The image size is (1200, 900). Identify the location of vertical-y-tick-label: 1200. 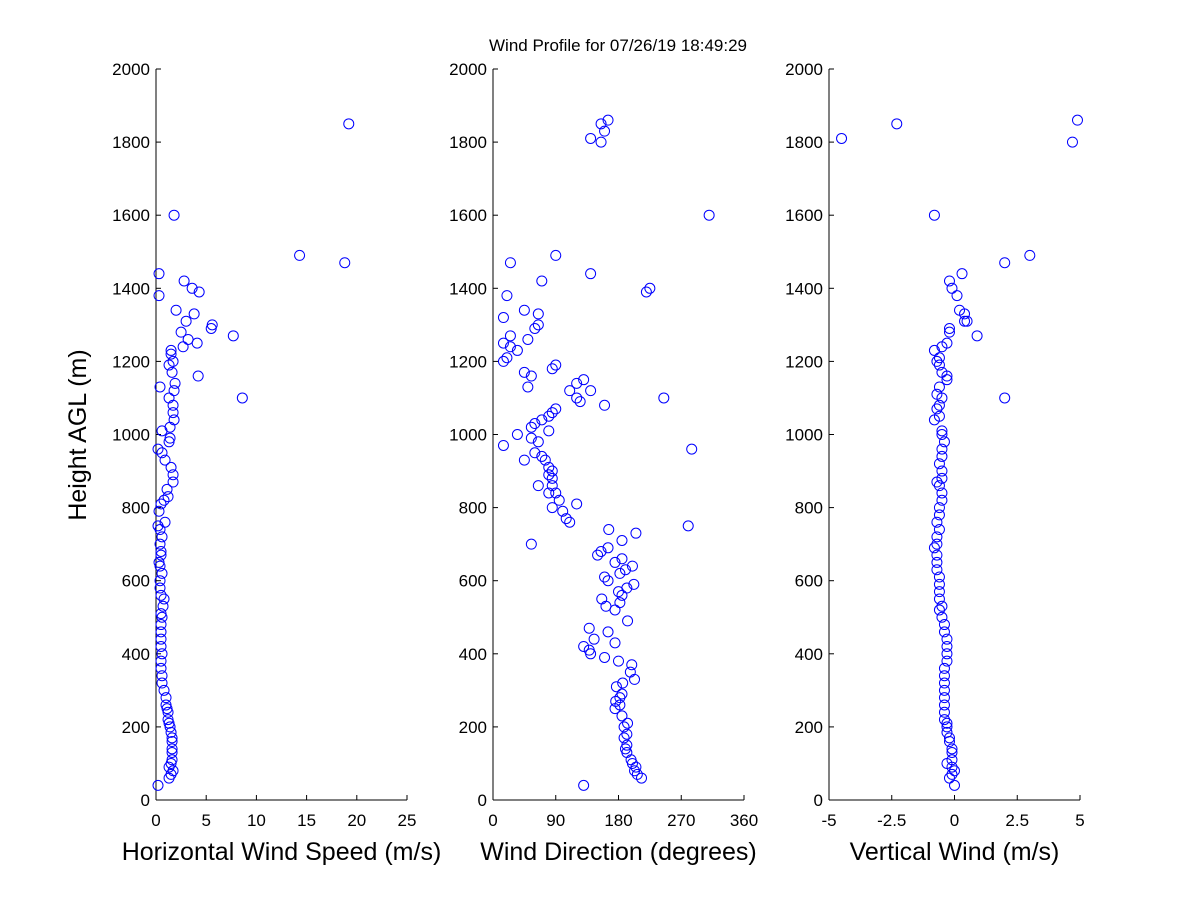
(804, 361).